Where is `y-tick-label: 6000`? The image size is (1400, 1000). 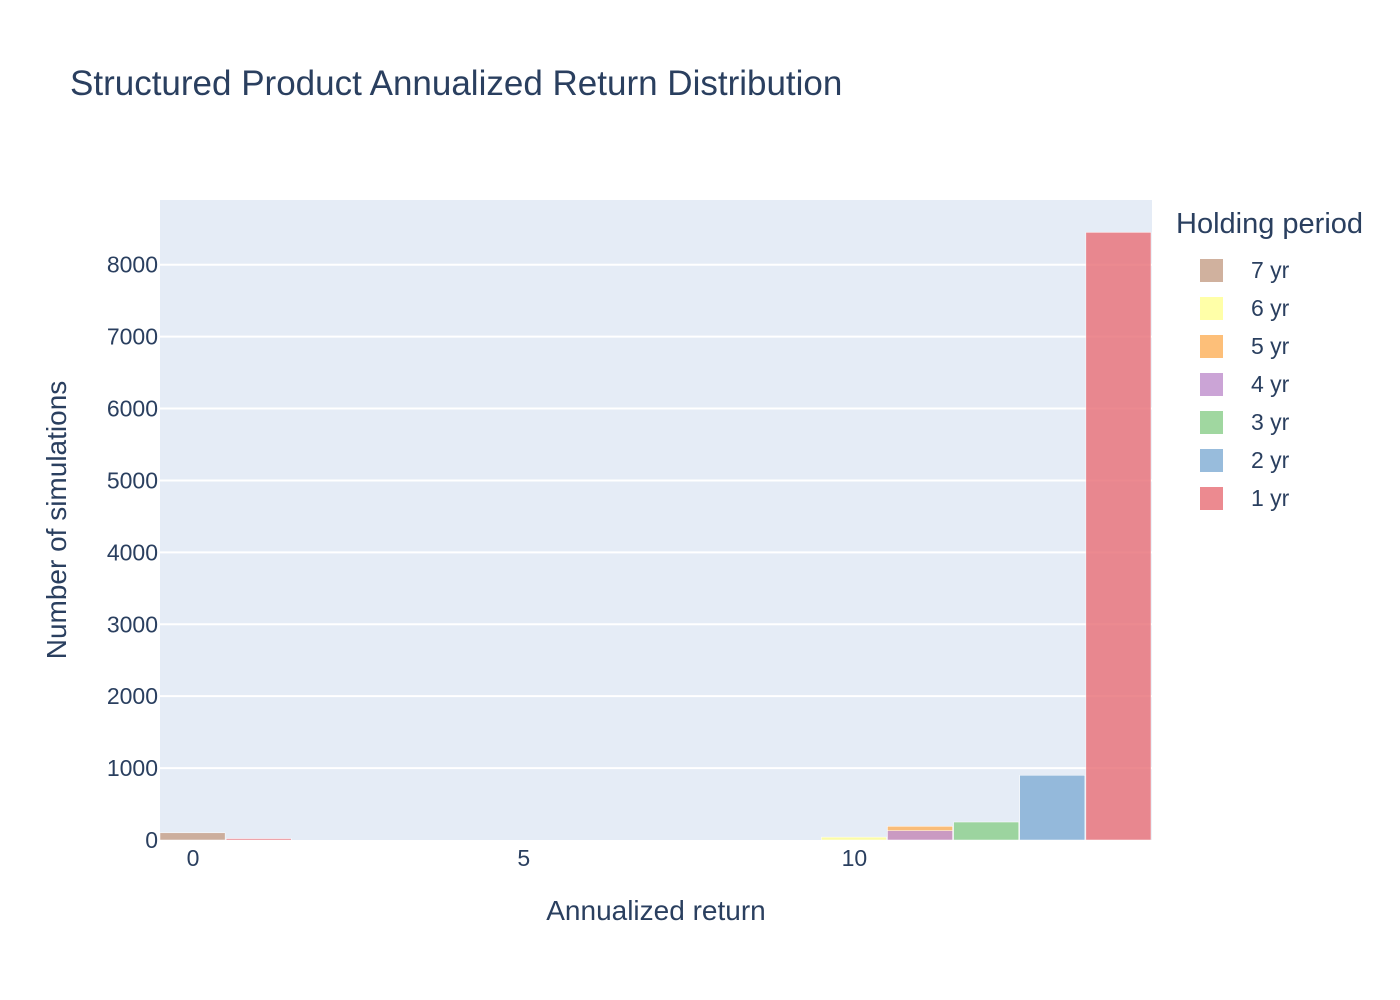 y-tick-label: 6000 is located at coordinates (132, 409).